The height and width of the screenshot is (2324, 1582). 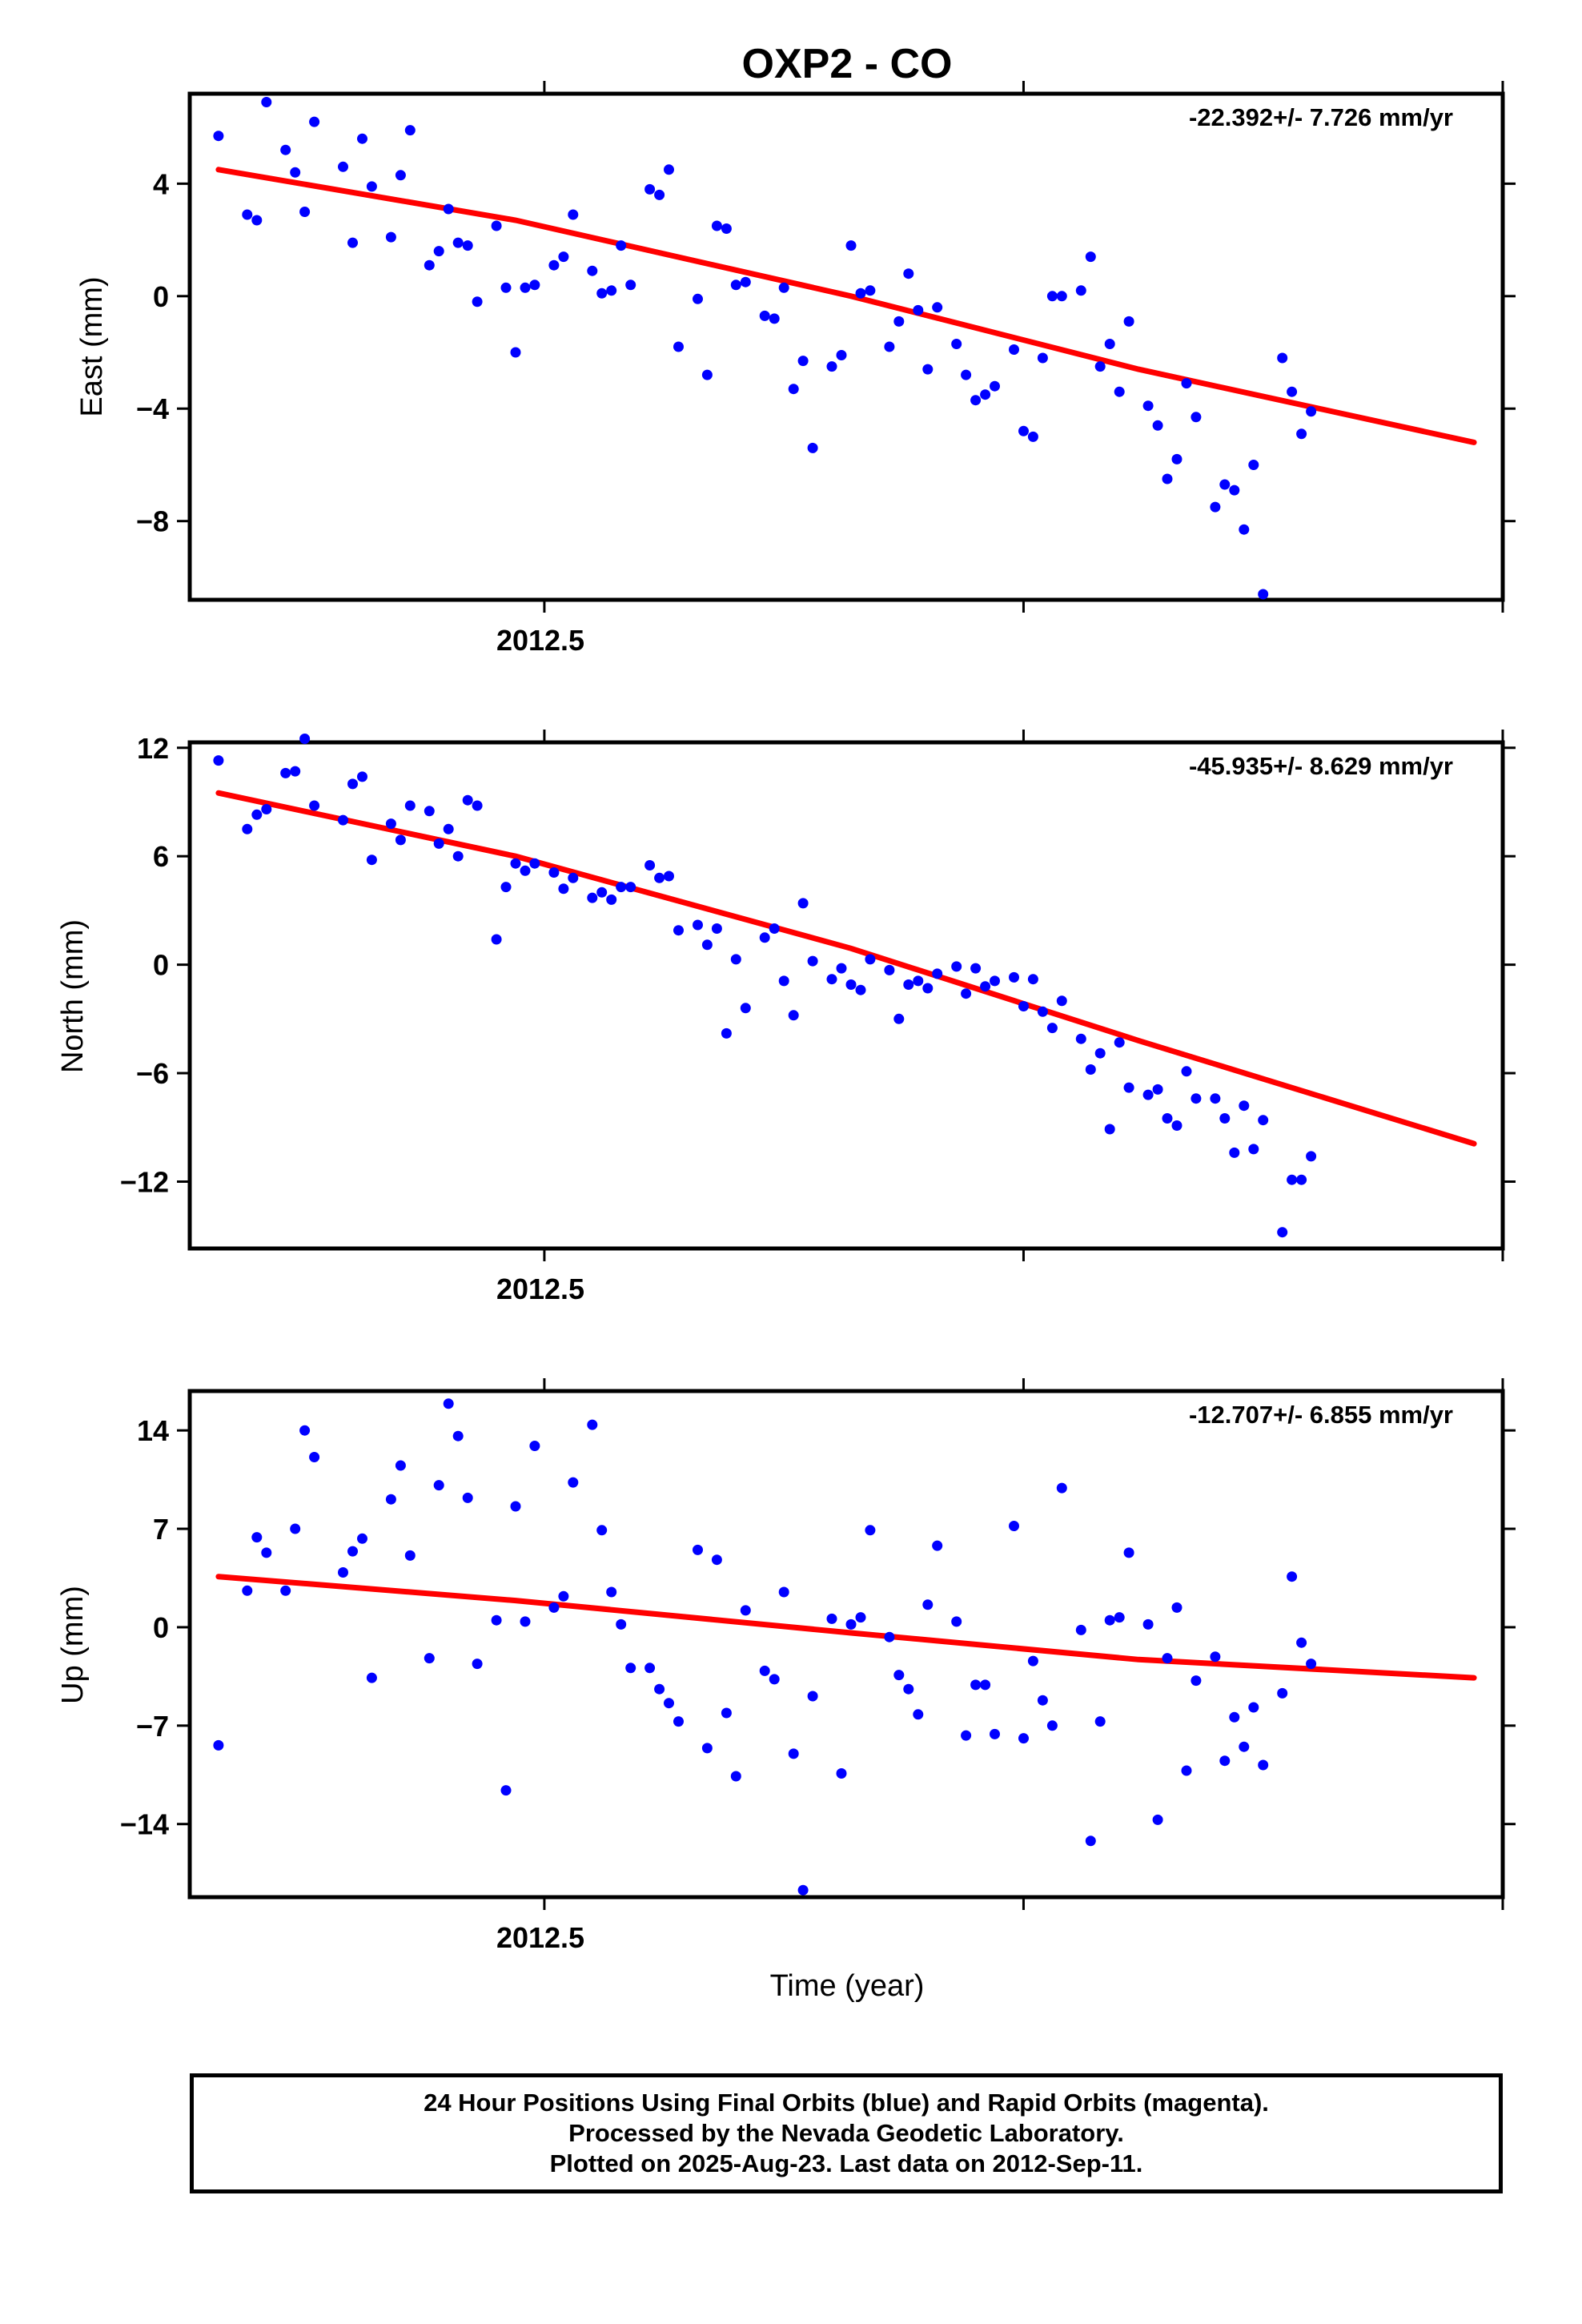 I want to click on north-ytick-label: 12, so click(x=153, y=748).